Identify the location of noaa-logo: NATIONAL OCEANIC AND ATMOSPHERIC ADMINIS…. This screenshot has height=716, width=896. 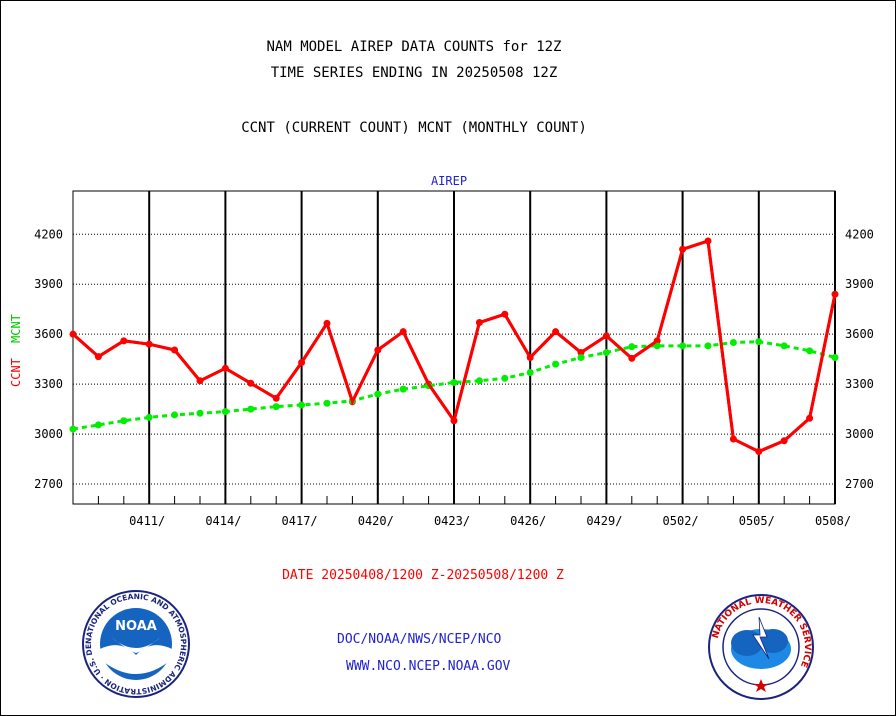
(135, 643).